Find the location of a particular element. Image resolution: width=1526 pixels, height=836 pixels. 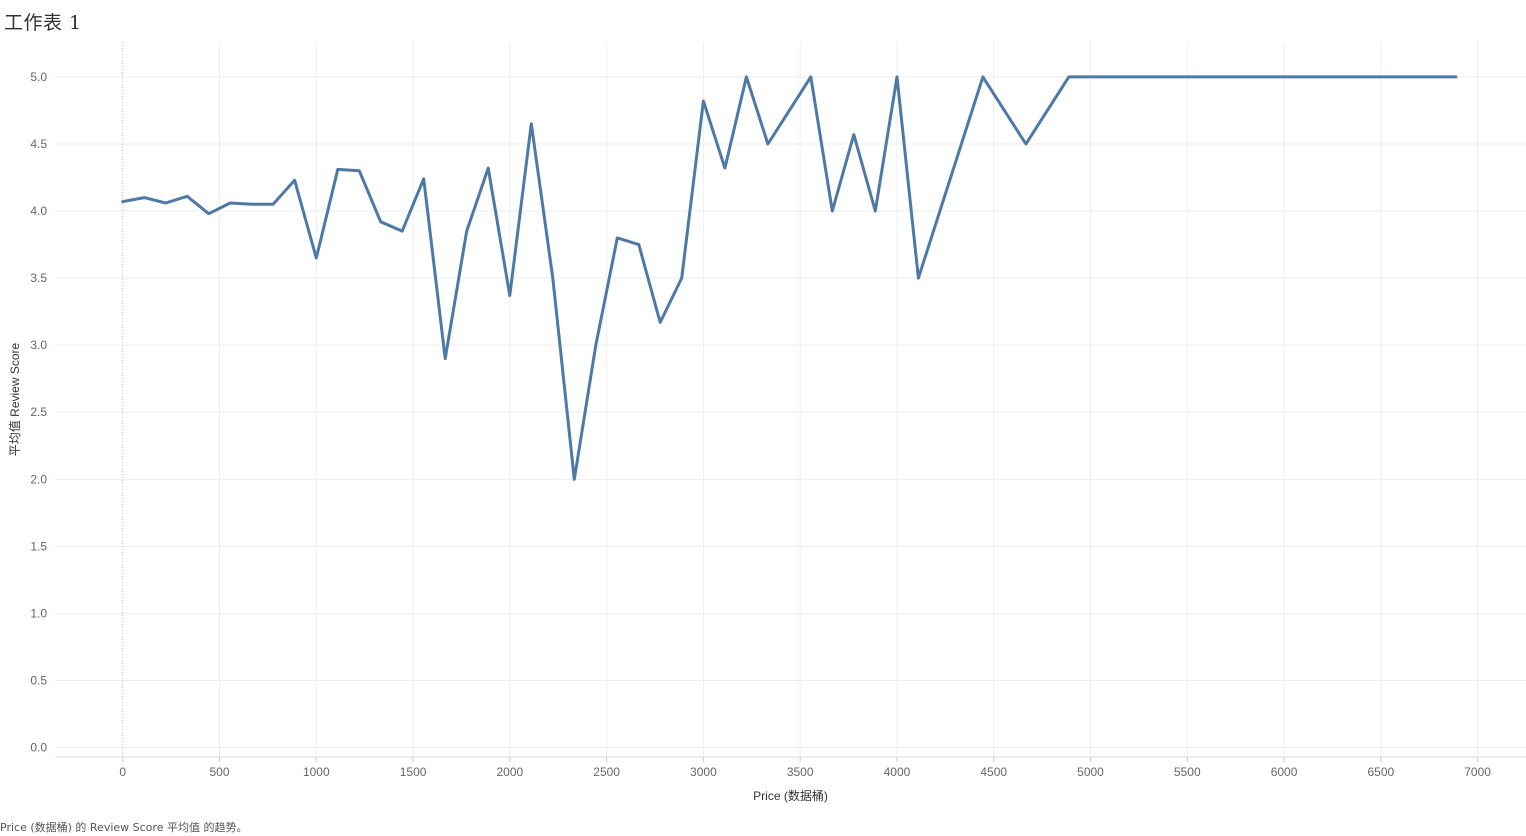

x-tick-label: 2000 is located at coordinates (509, 772).